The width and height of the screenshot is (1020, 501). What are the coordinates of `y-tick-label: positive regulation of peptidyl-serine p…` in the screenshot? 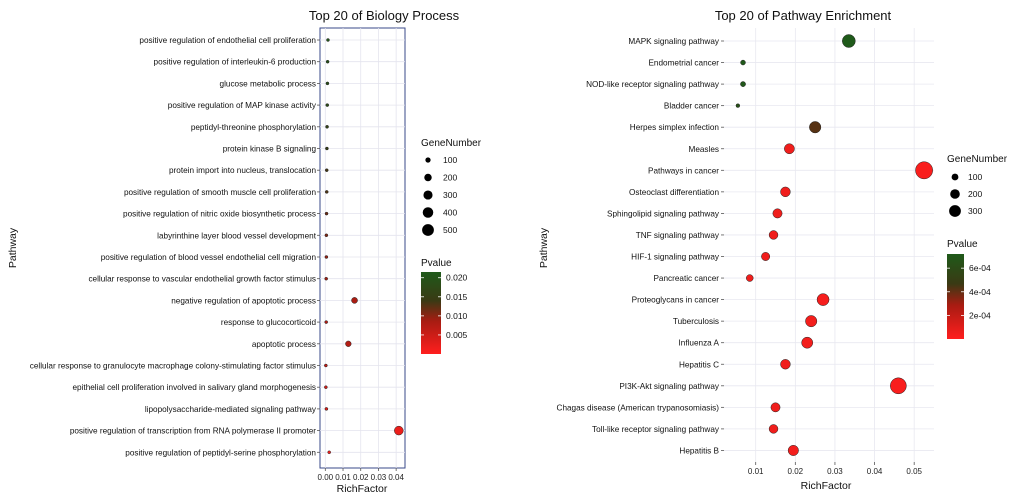 It's located at (220, 452).